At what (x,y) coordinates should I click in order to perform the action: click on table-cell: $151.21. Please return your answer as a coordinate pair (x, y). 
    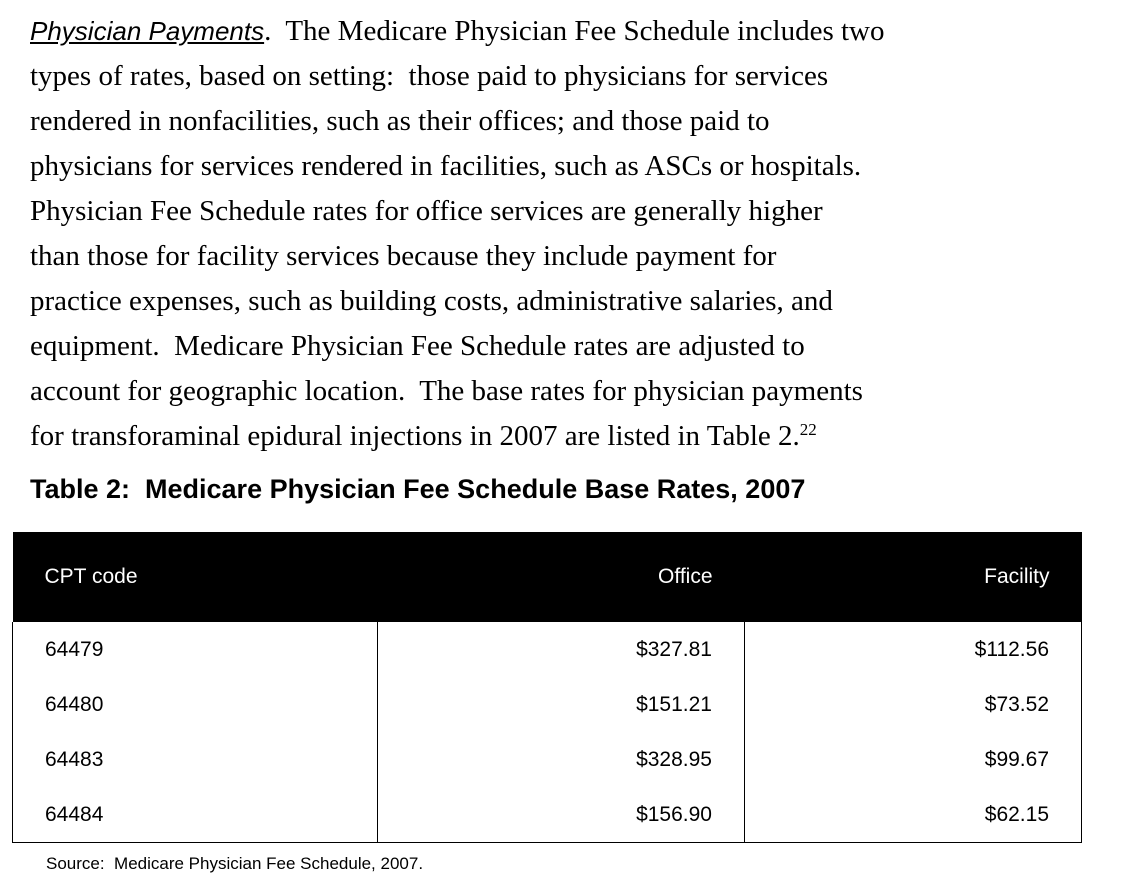
    Looking at the image, I should click on (561, 704).